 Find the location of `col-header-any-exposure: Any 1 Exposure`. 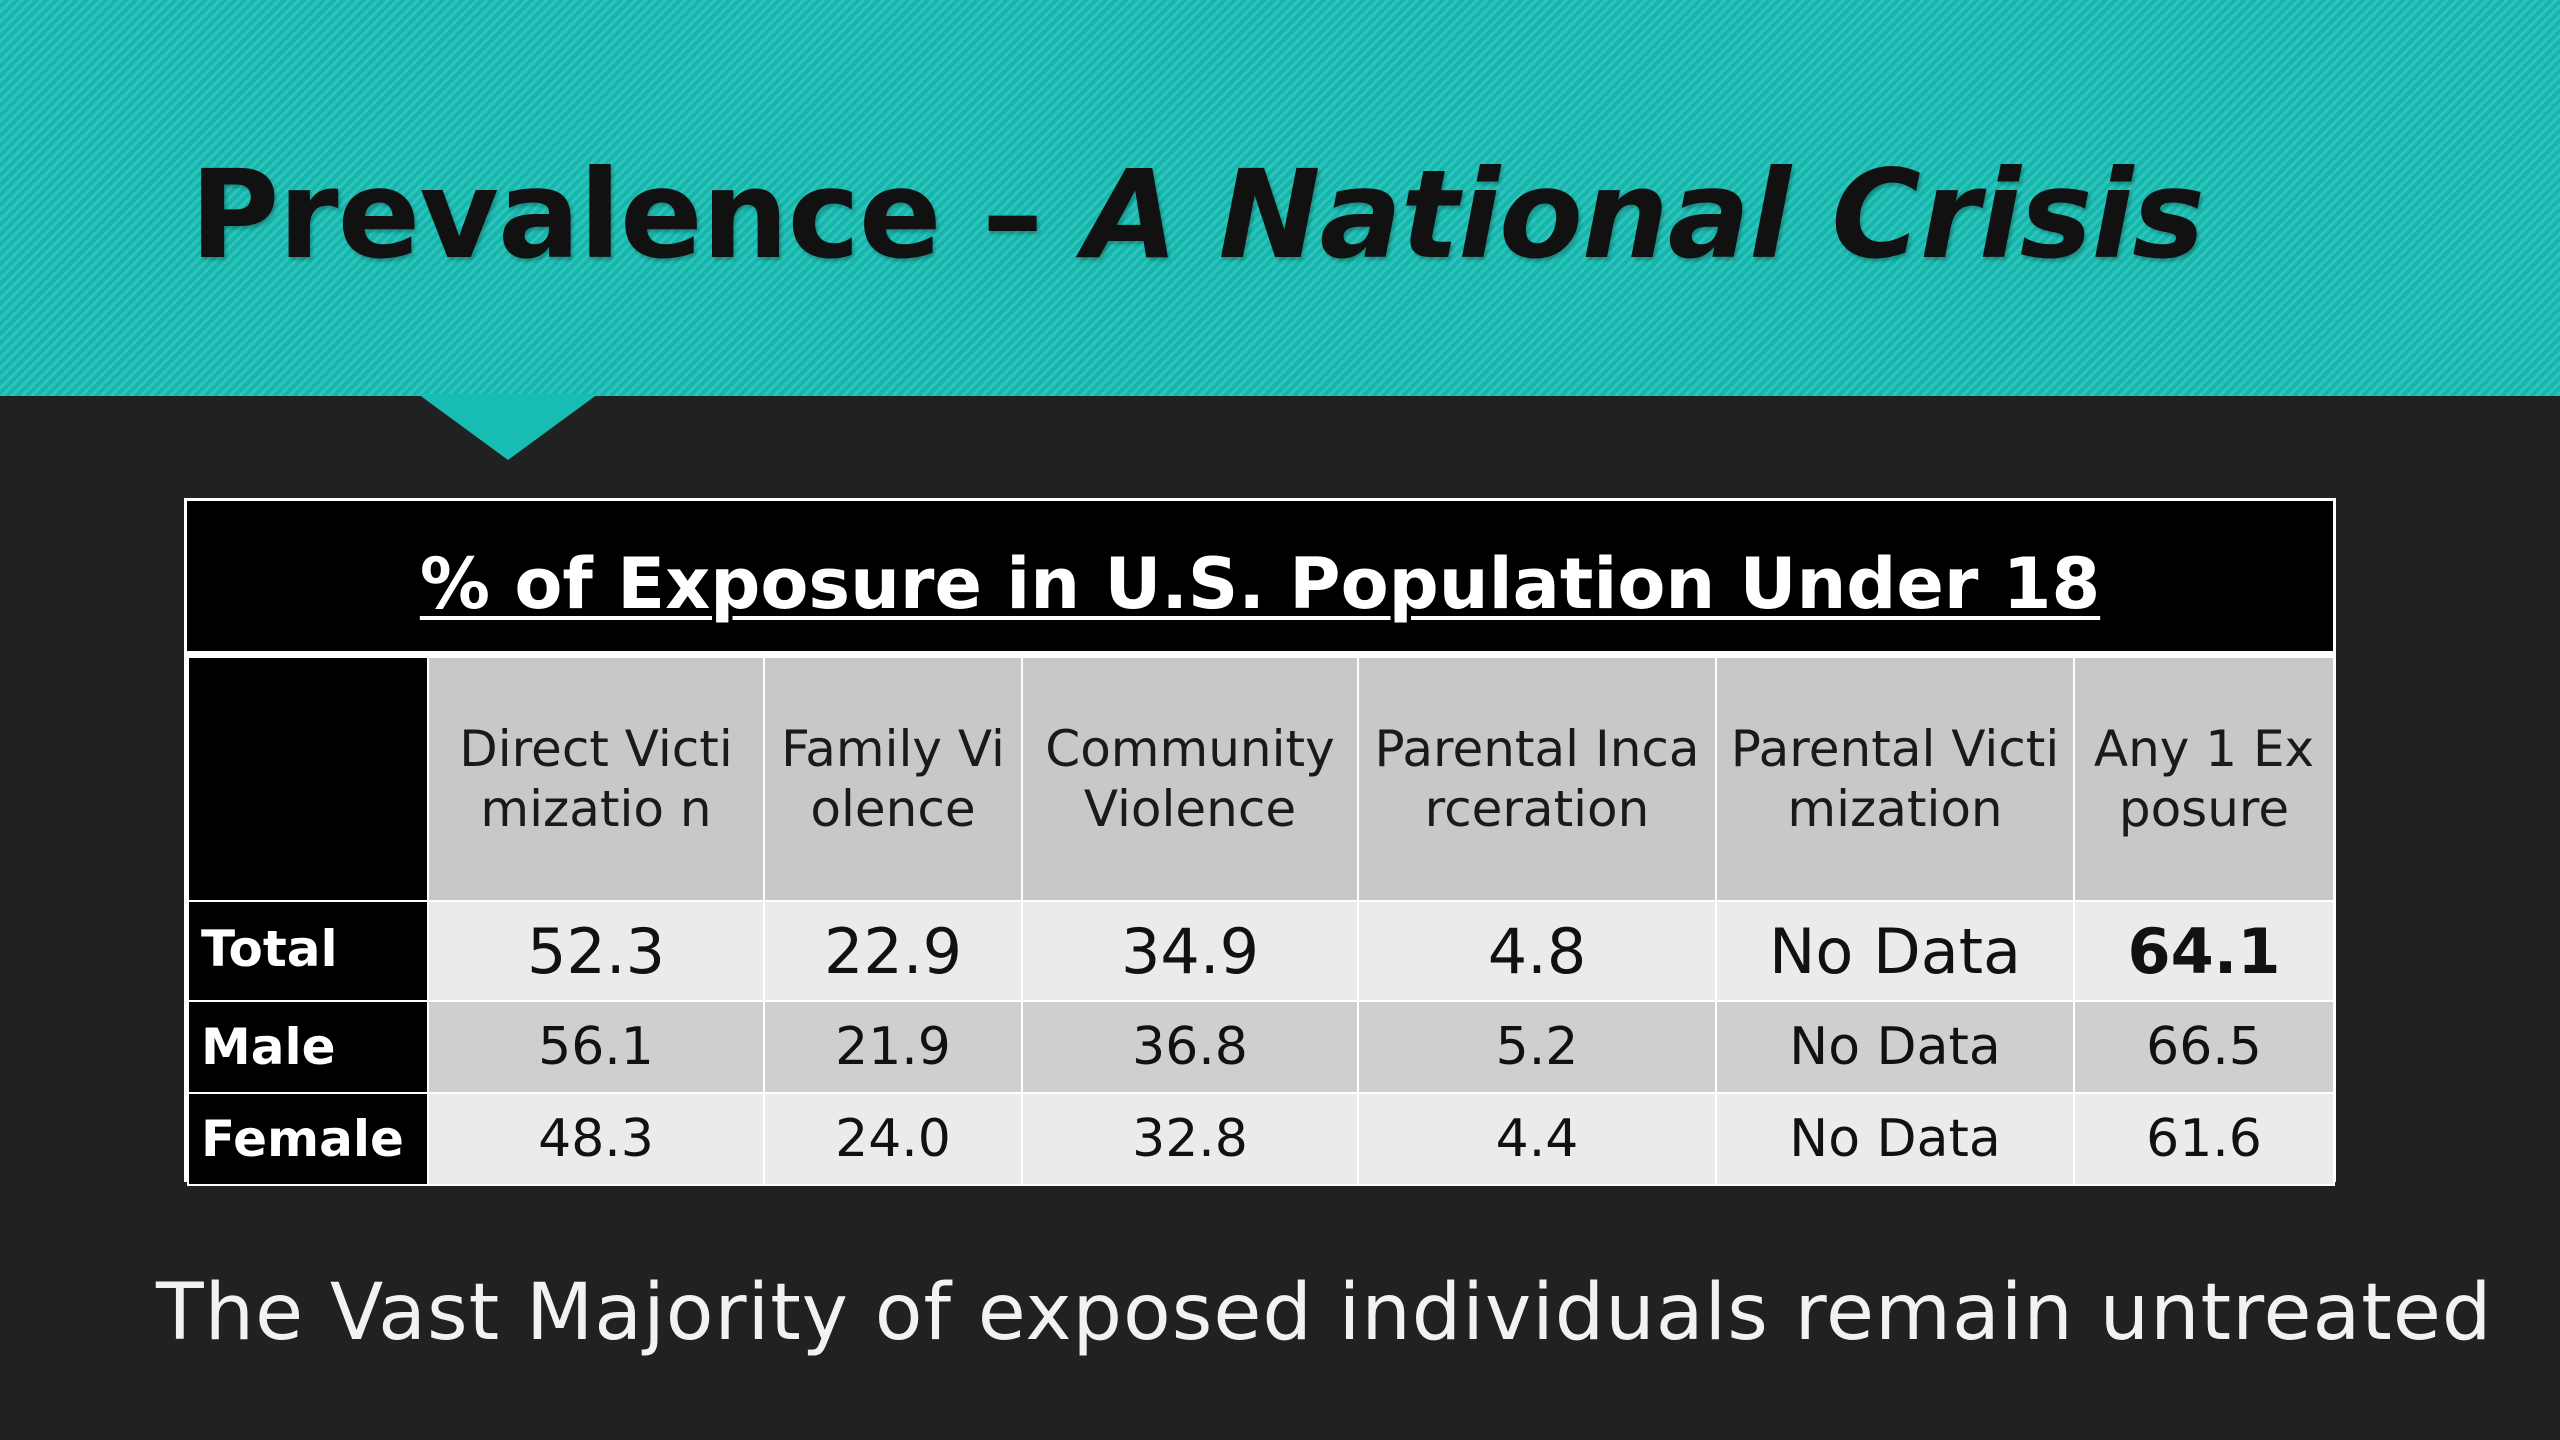

col-header-any-exposure: Any 1 Exposure is located at coordinates (2204, 779).